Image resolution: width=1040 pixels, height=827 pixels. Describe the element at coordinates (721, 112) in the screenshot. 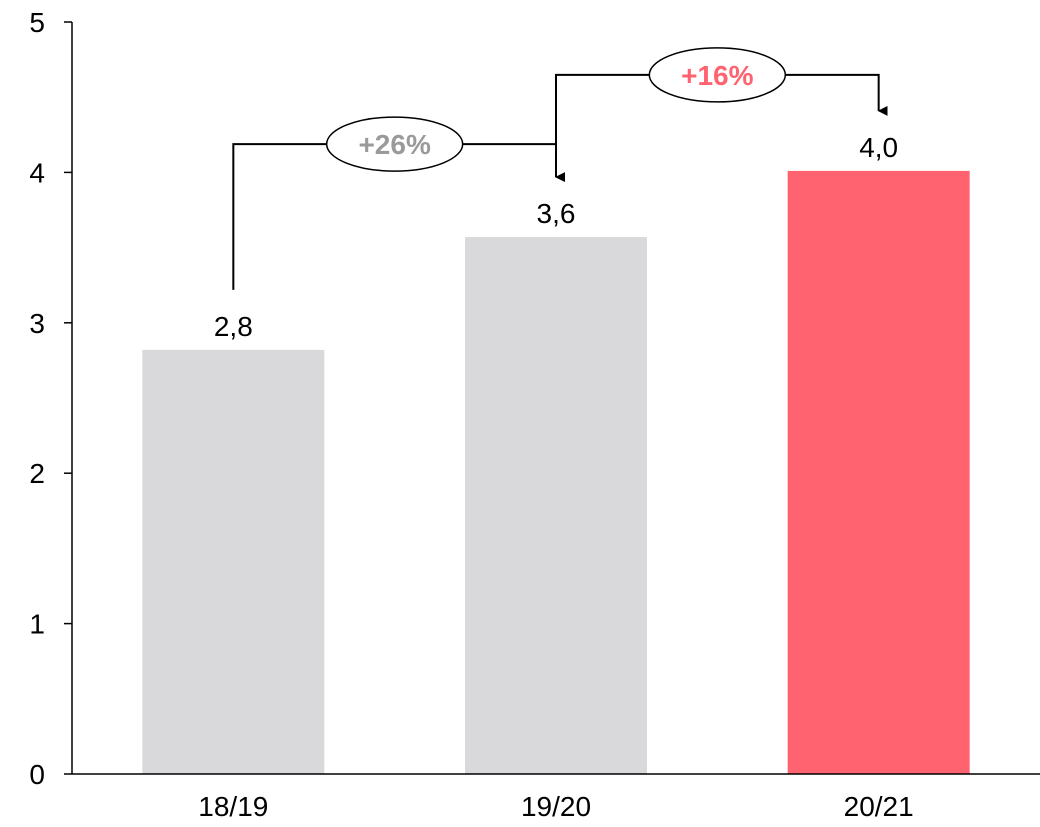

I see `growth-annotation: +16%` at that location.